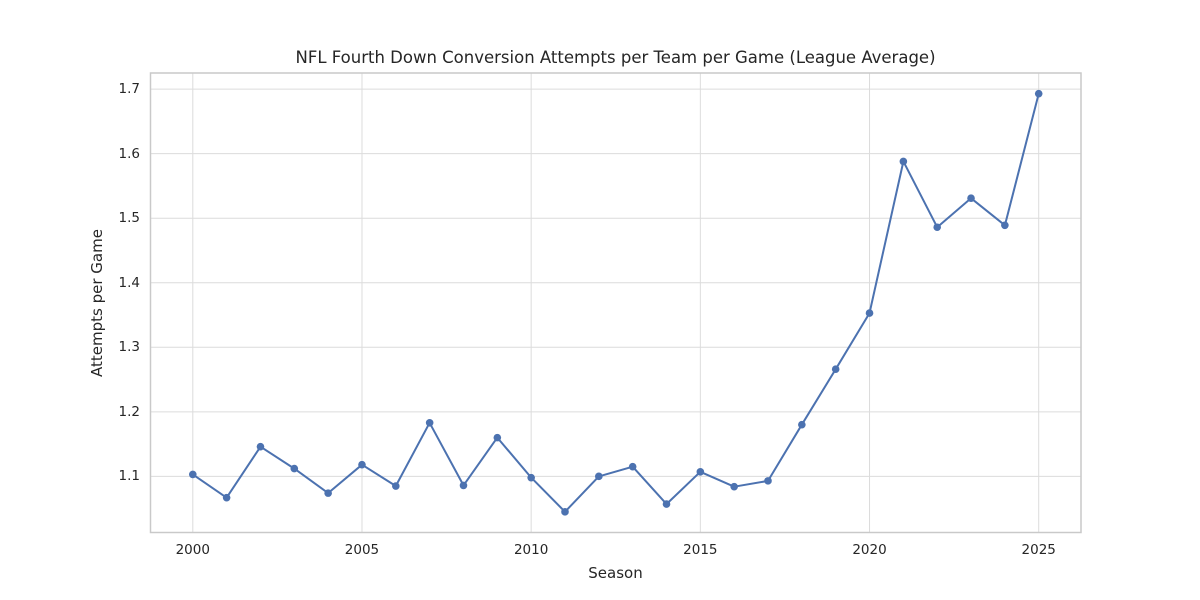  I want to click on x-tick-label: 2015, so click(700, 550).